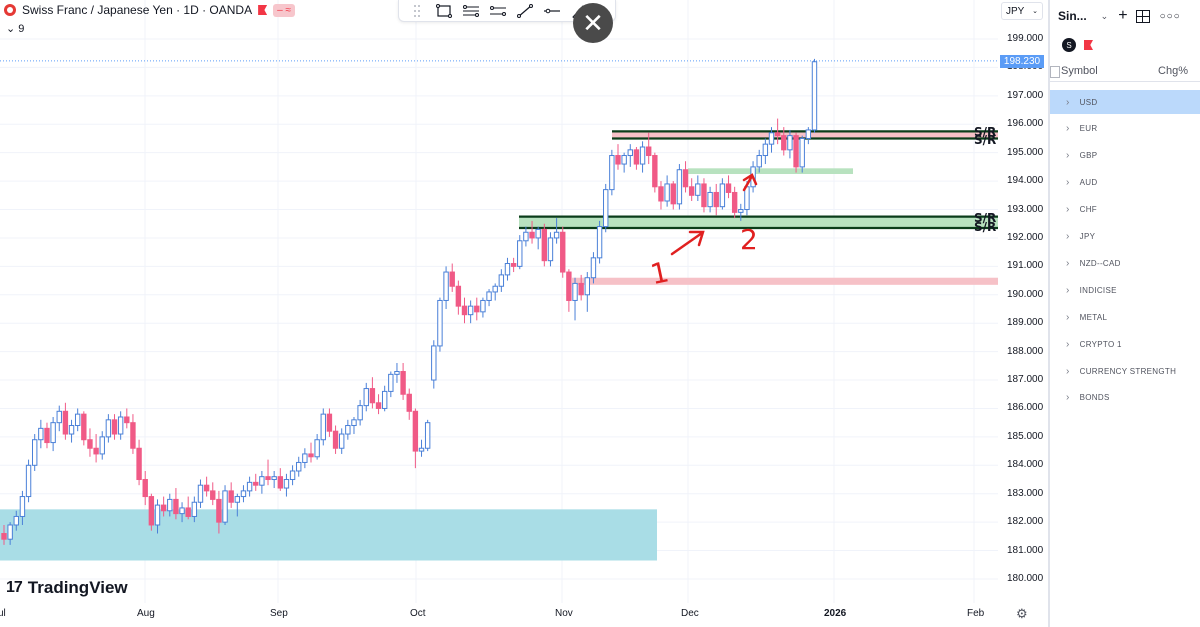 This screenshot has width=1200, height=627. I want to click on add-symbol-button: +, so click(1123, 15).